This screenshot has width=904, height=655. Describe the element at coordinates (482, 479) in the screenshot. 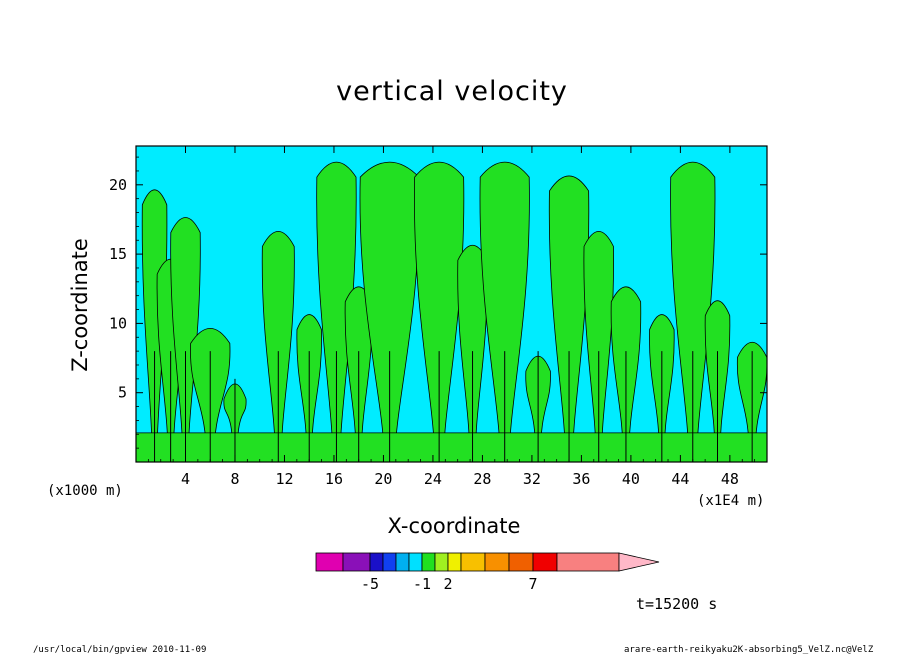

I see `x-tick-label-6: 28` at that location.